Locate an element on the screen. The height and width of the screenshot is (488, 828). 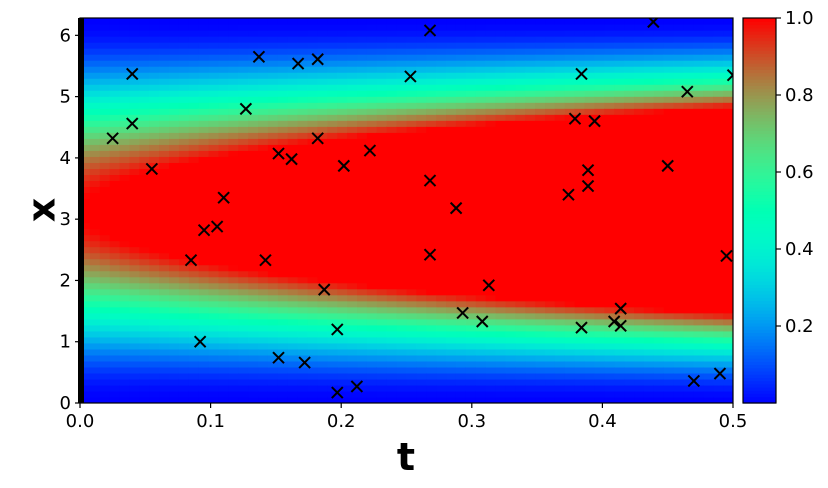
colorbar-segment is located at coordinates (759, 366).